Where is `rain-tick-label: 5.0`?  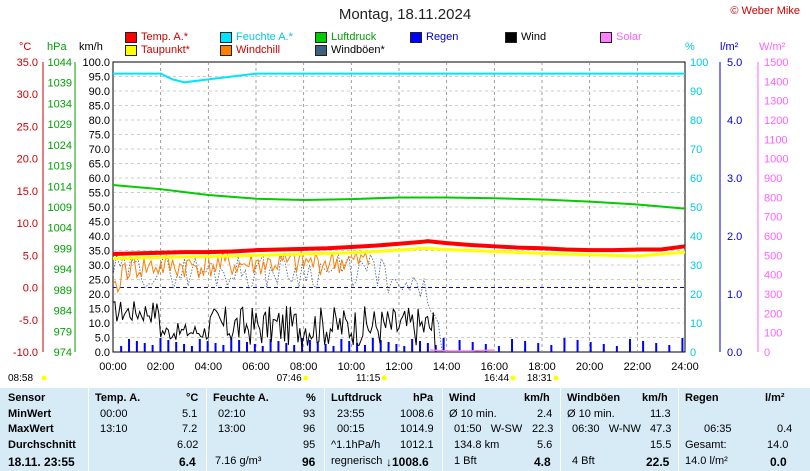 rain-tick-label: 5.0 is located at coordinates (734, 63).